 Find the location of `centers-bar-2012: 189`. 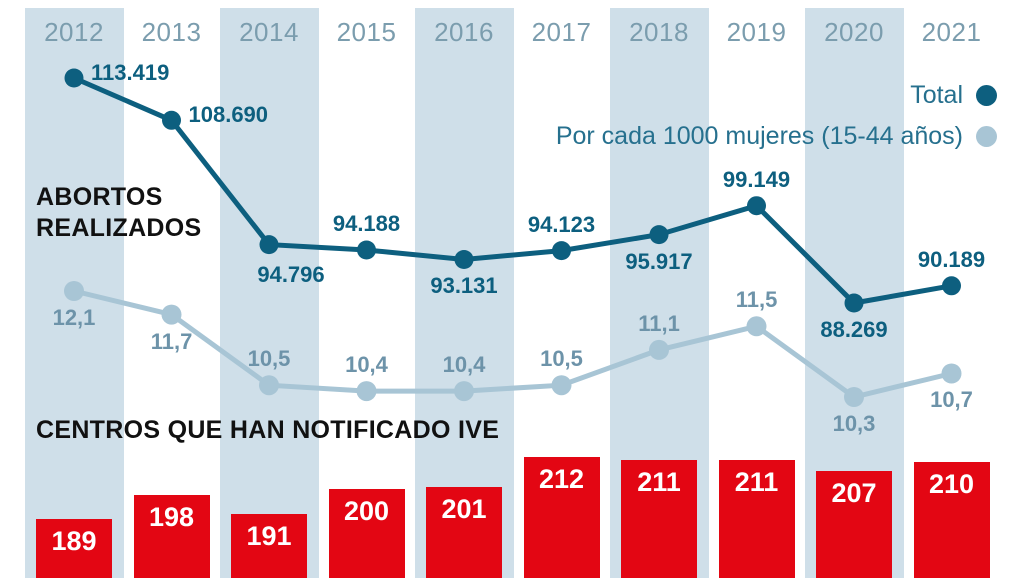

centers-bar-2012: 189 is located at coordinates (74, 548).